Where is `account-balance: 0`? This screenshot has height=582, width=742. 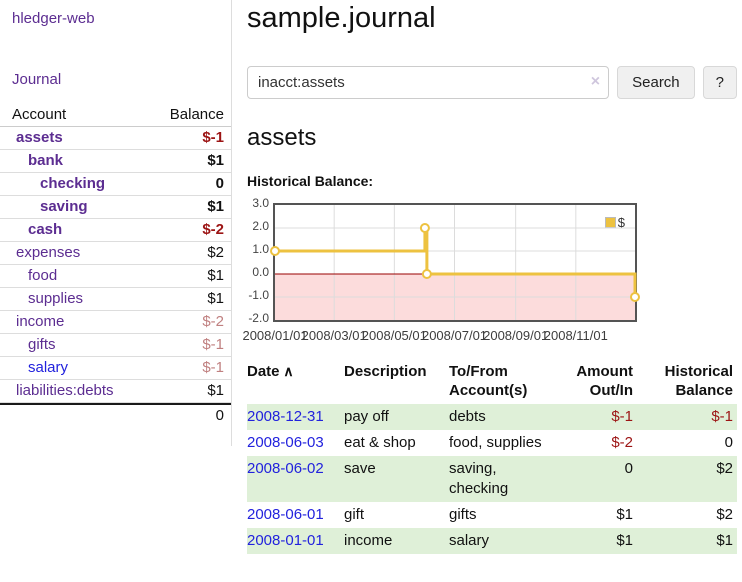
account-balance: 0 is located at coordinates (219, 183).